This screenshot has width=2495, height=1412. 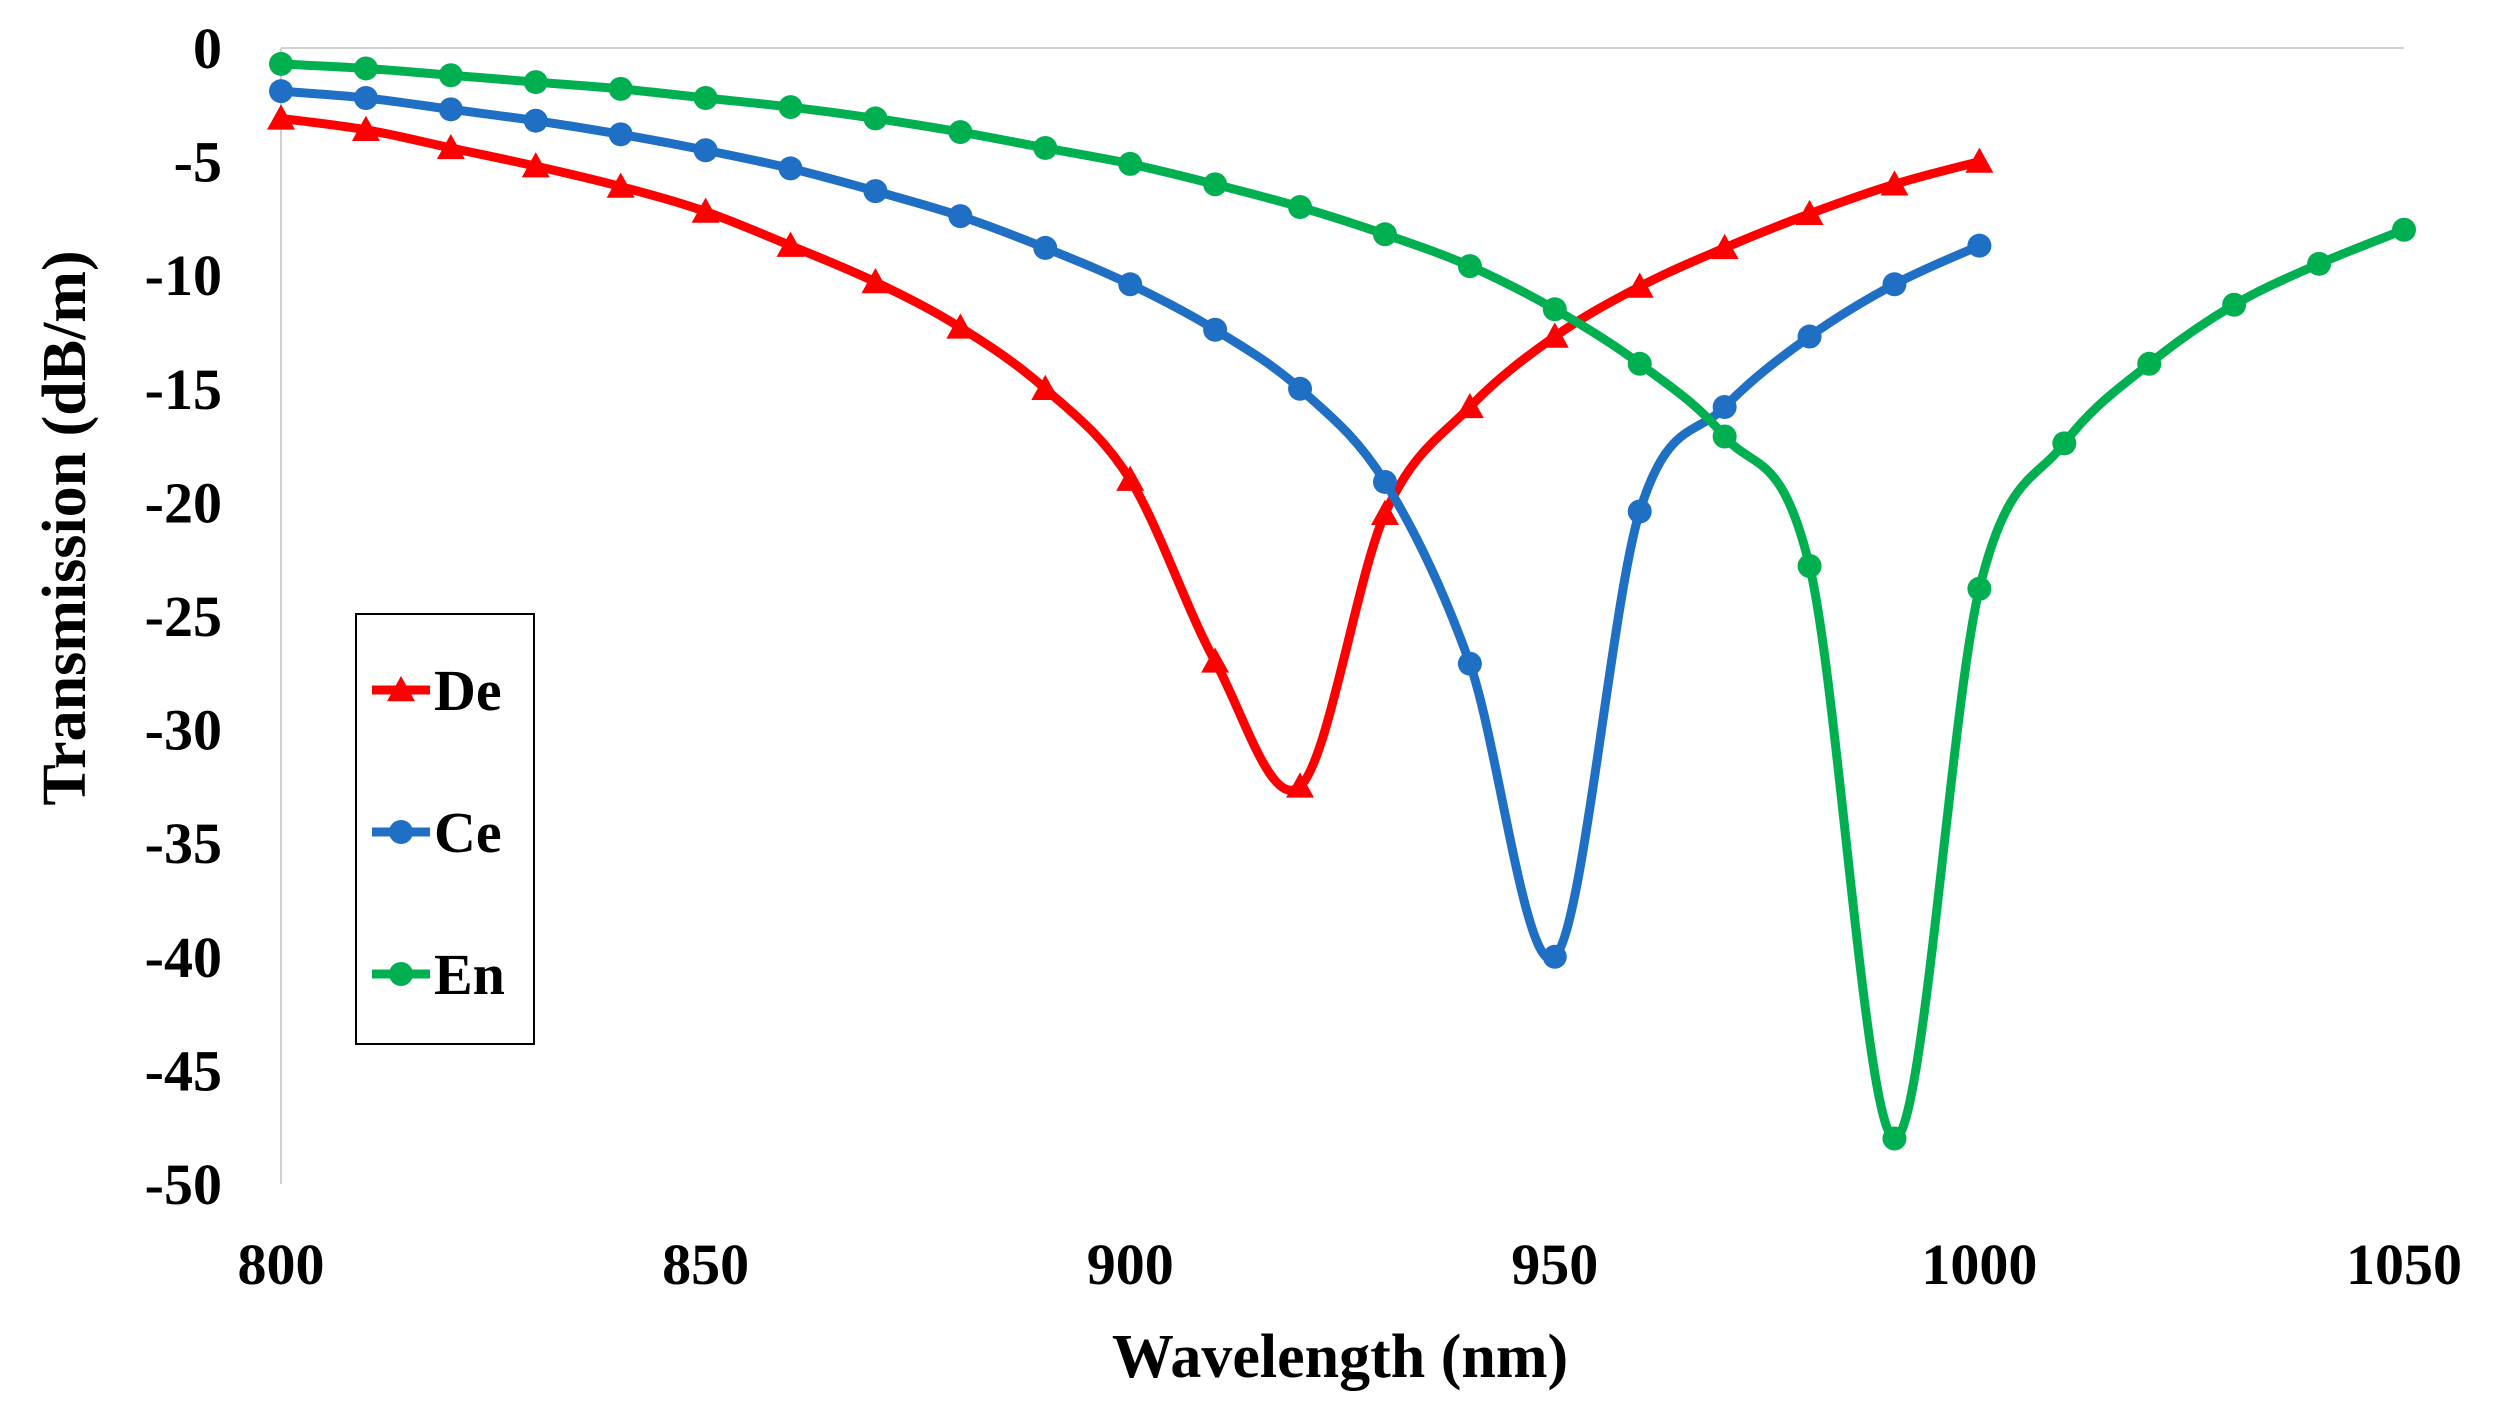 What do you see at coordinates (198, 162) in the screenshot?
I see `y-tick-label: -5` at bounding box center [198, 162].